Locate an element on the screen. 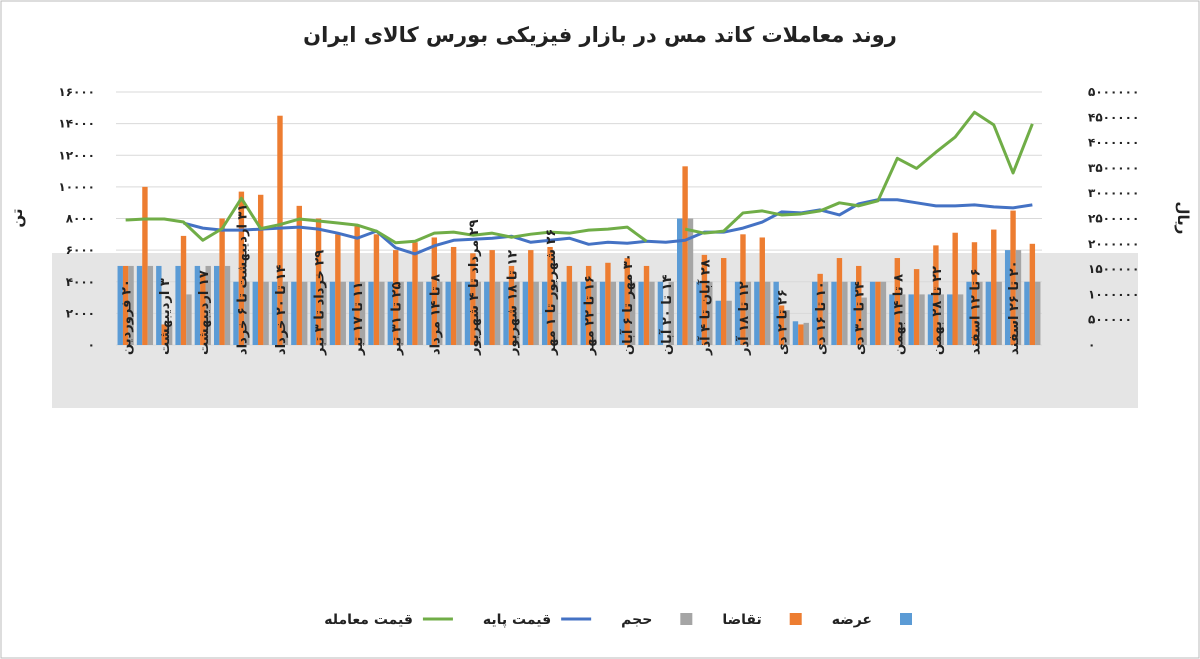 The width and height of the screenshot is (1200, 659). y-tick-label: ۶۰۰۰ is located at coordinates (80, 250).